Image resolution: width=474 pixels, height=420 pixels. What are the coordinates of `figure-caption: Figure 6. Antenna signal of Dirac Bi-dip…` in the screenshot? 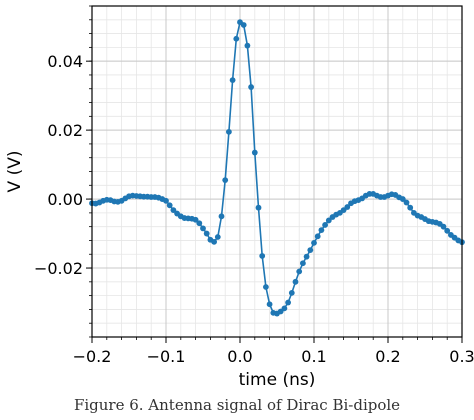 It's located at (237, 405).